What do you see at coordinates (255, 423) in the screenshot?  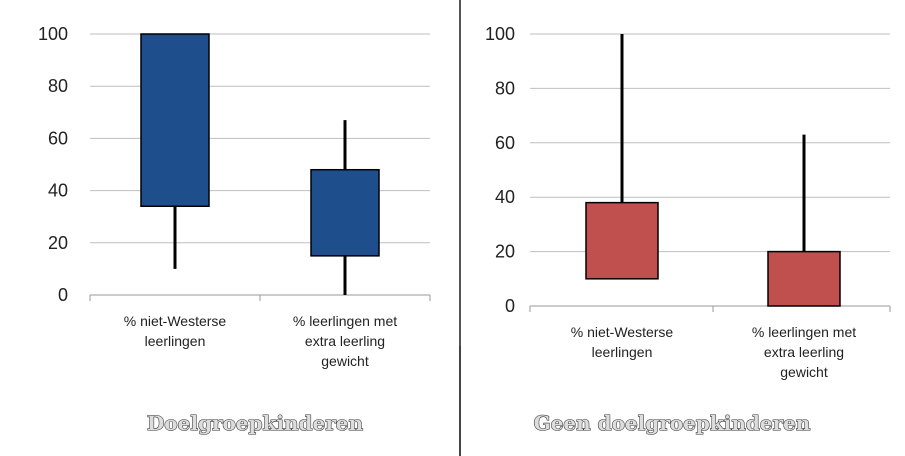 I see `panel-title: Doelgroepkinderen` at bounding box center [255, 423].